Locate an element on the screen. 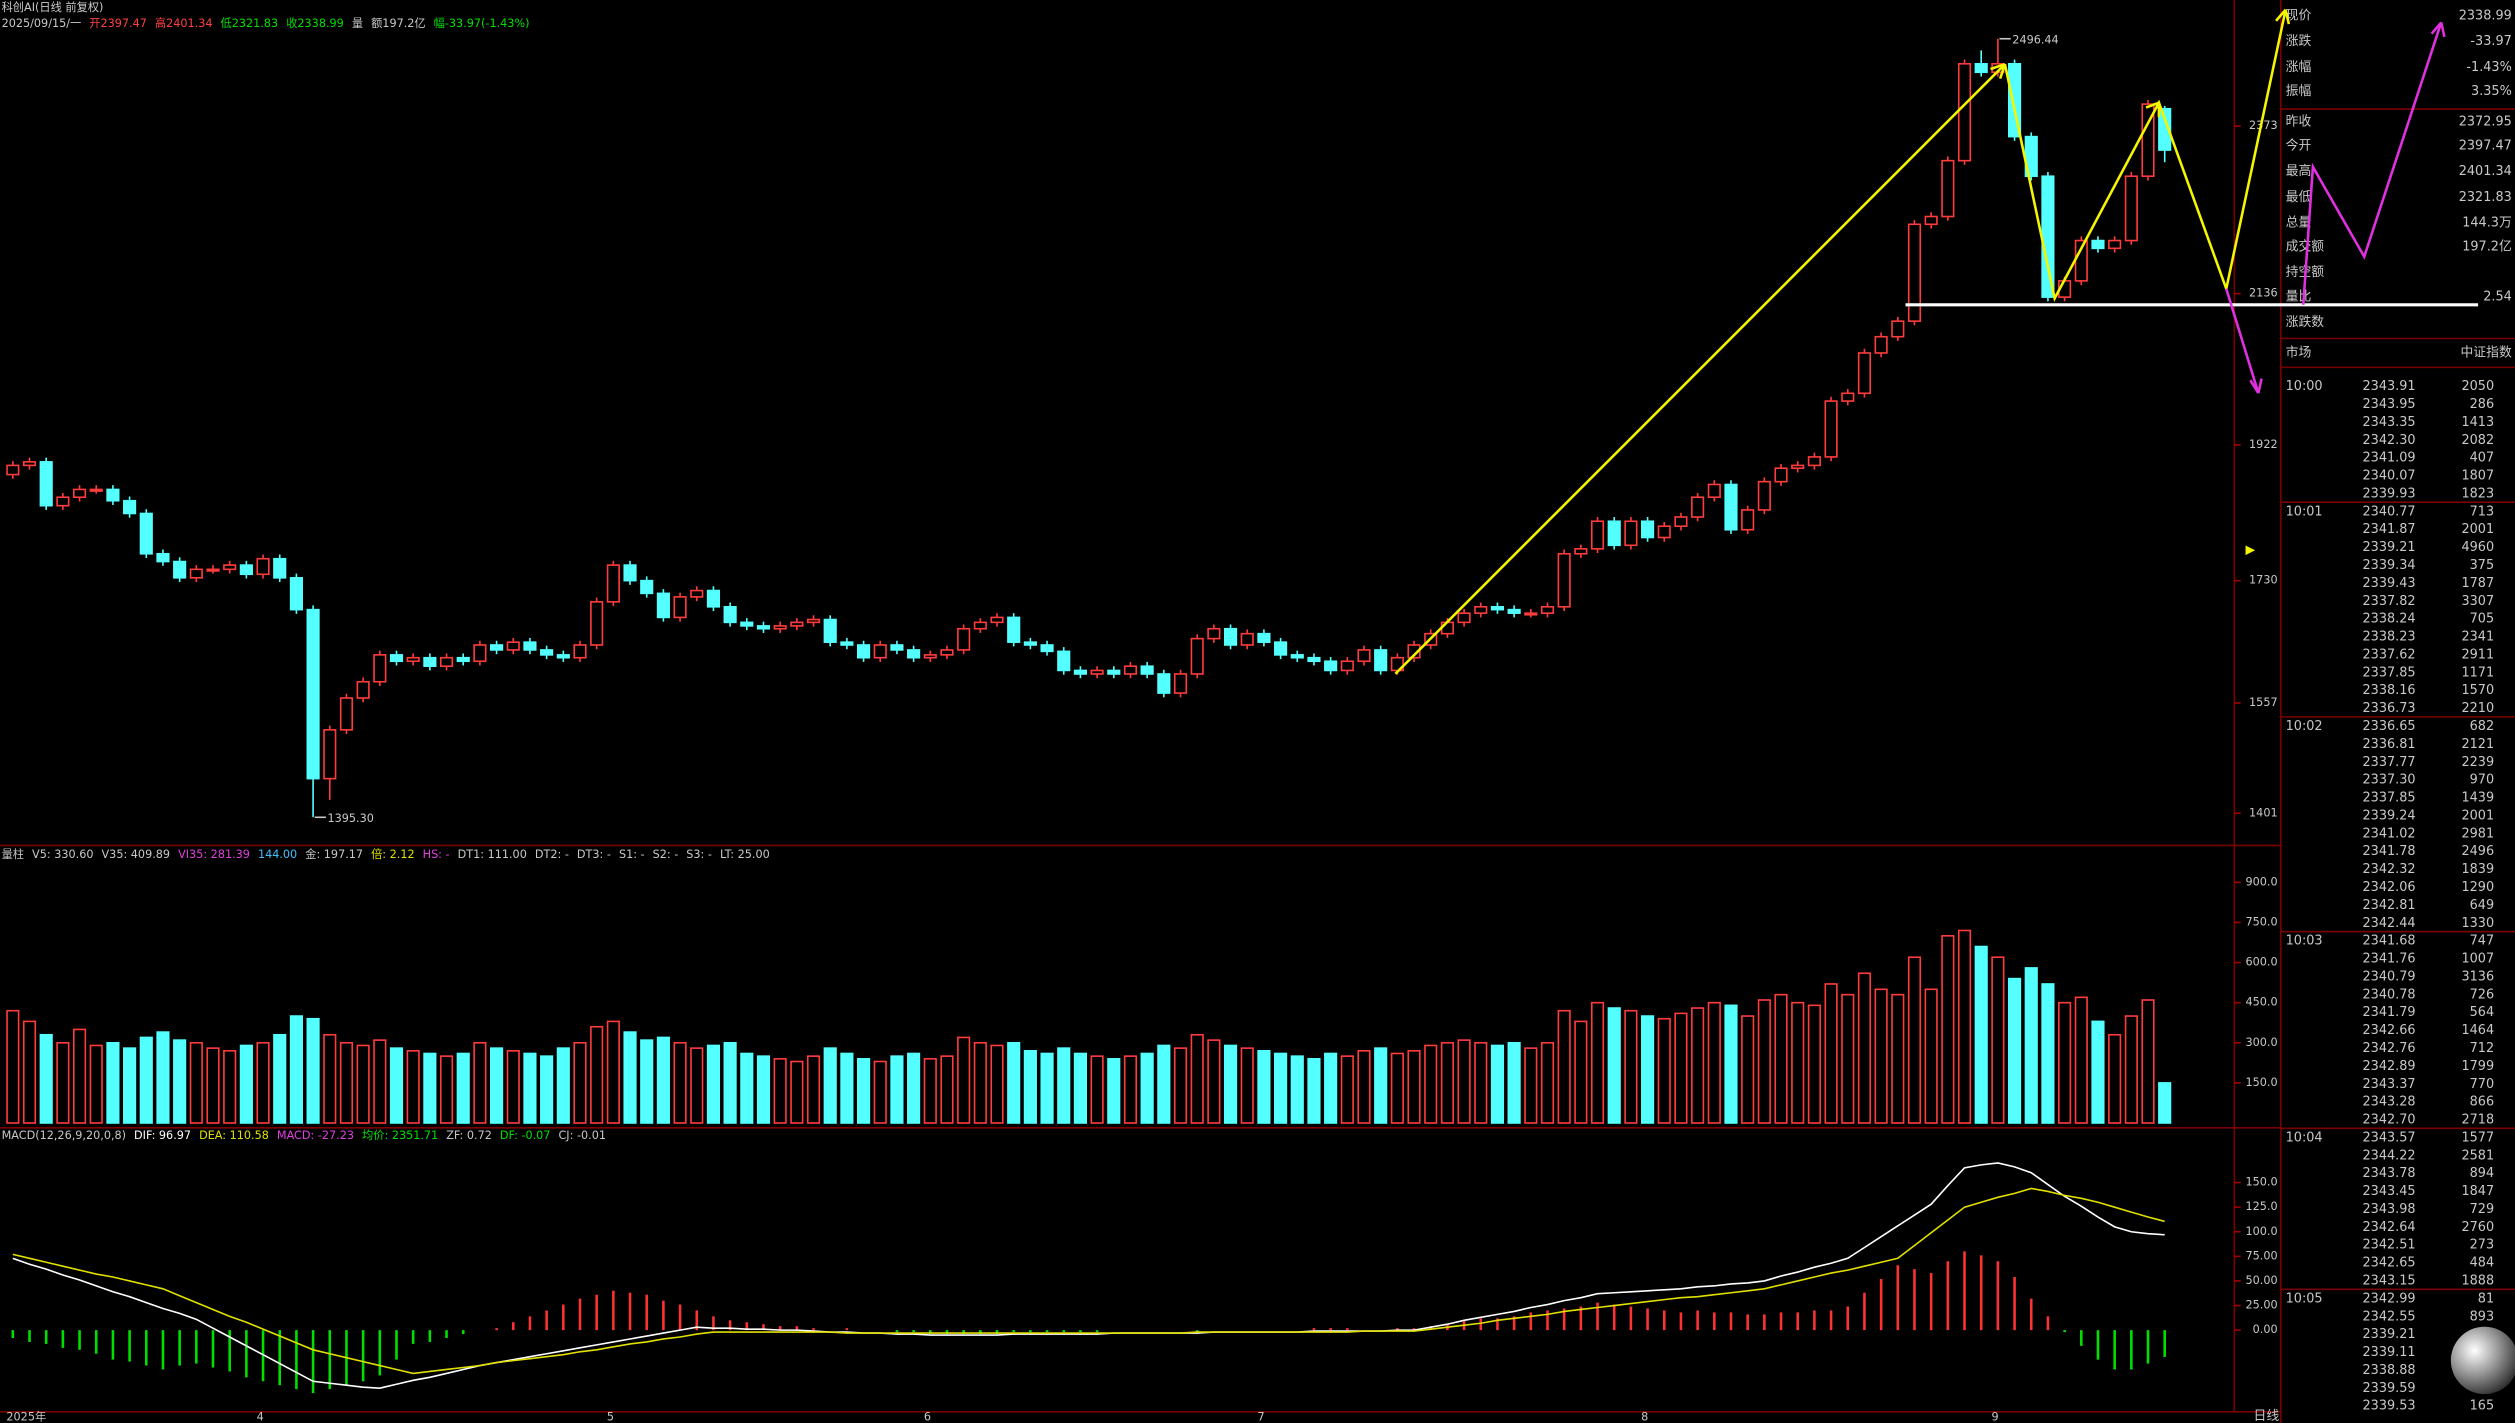  tick-volume: 2341 is located at coordinates (2477, 637).